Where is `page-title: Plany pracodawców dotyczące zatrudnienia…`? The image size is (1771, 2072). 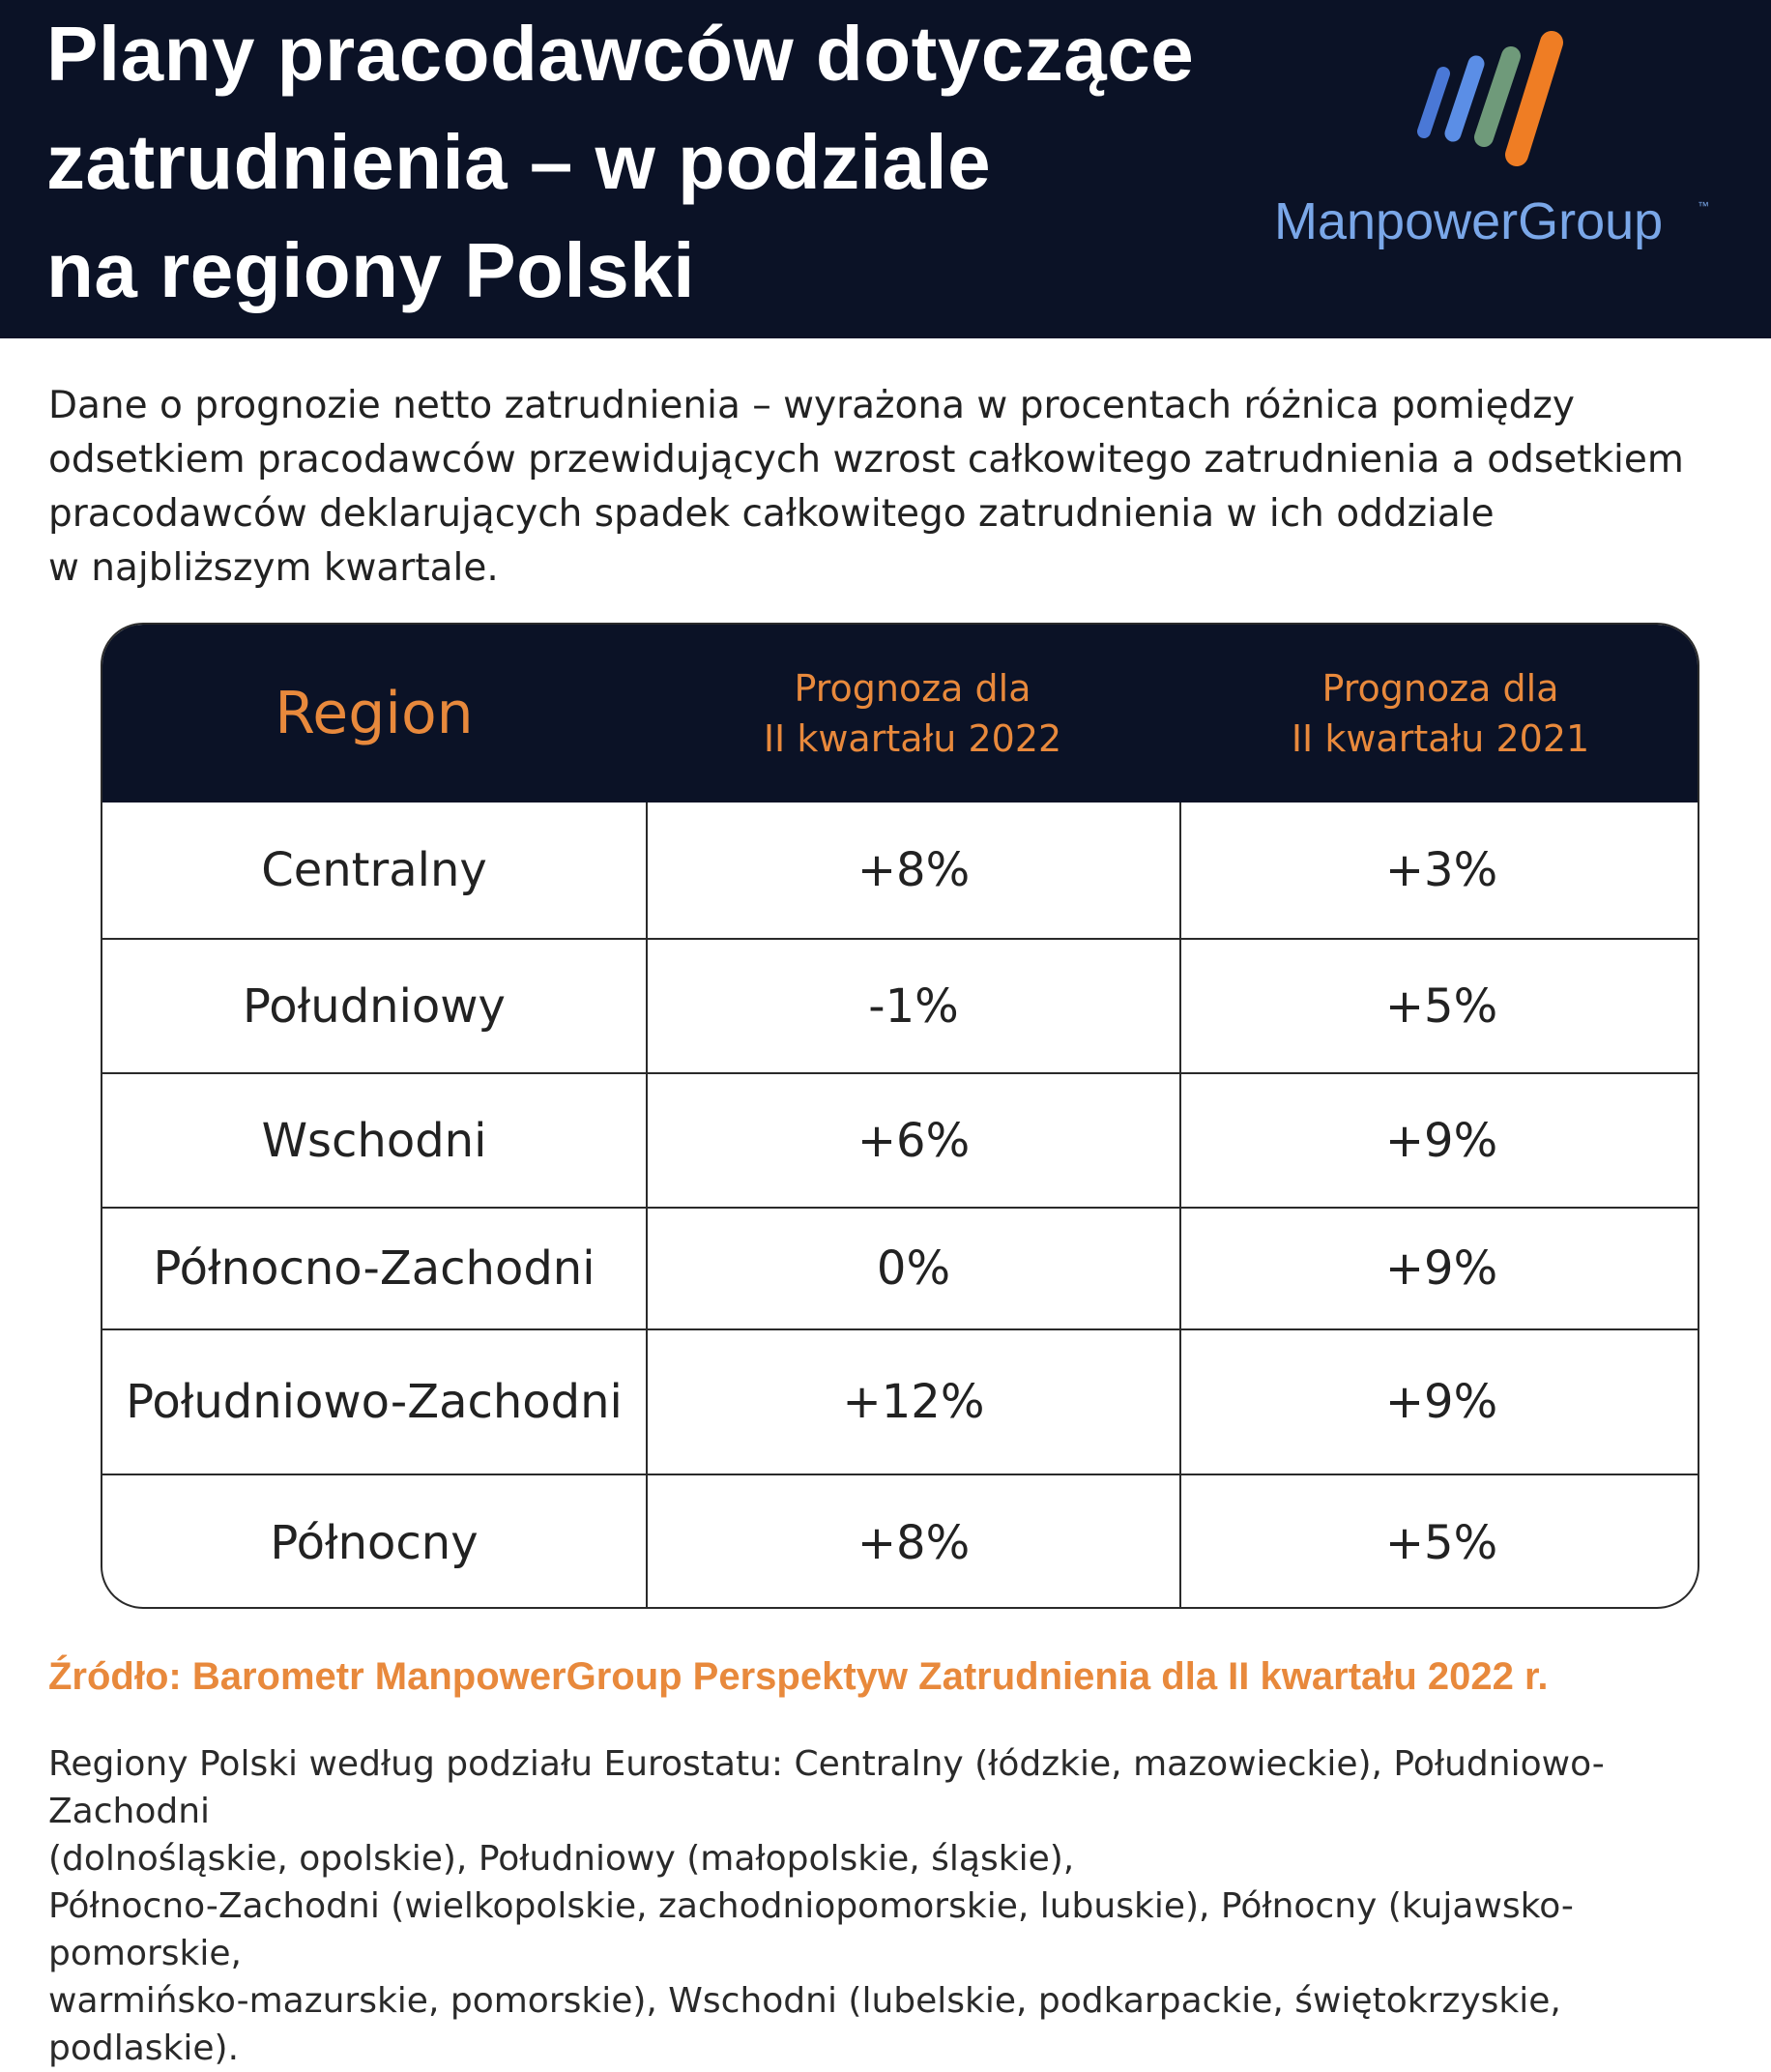
page-title: Plany pracodawców dotyczące zatrudnienia… is located at coordinates (655, 162).